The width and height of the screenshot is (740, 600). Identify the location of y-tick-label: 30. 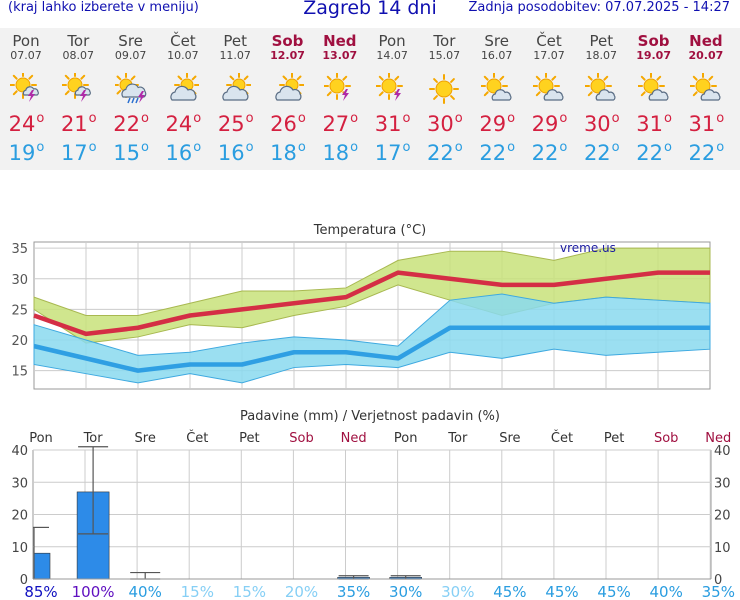
(19, 483).